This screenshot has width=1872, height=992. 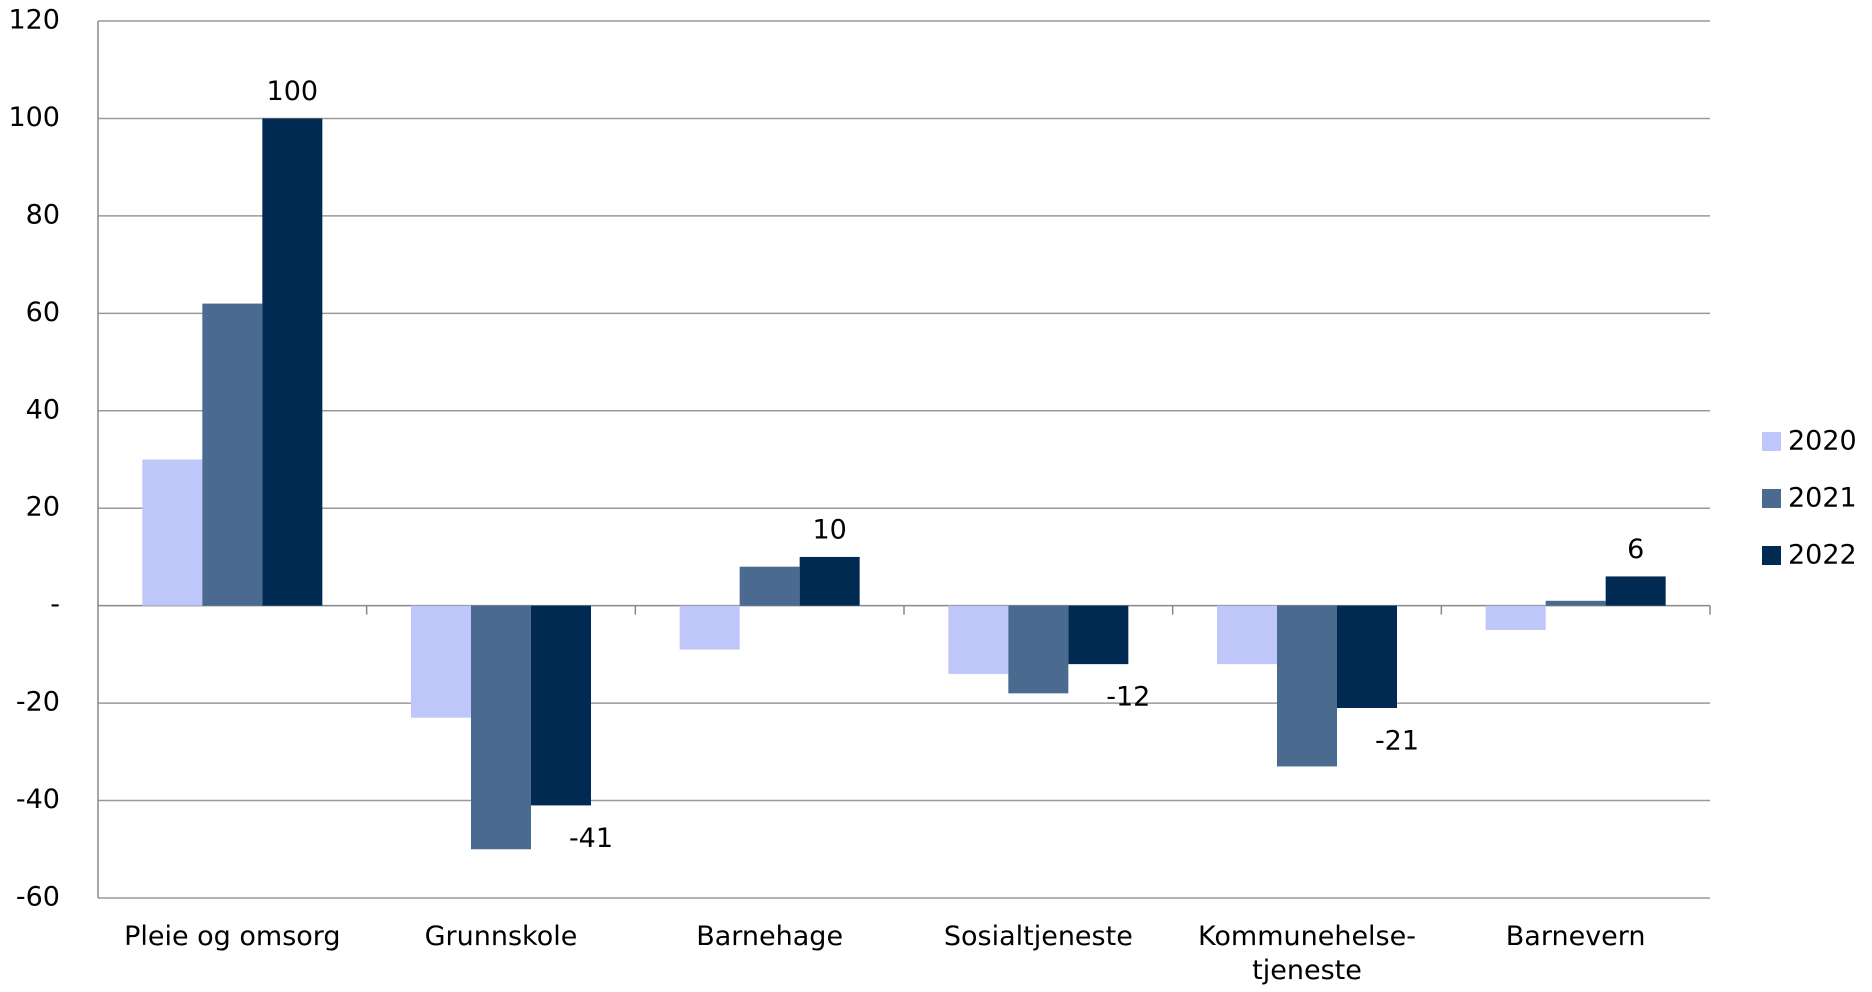 I want to click on legend-label: 2020, so click(x=1822, y=441).